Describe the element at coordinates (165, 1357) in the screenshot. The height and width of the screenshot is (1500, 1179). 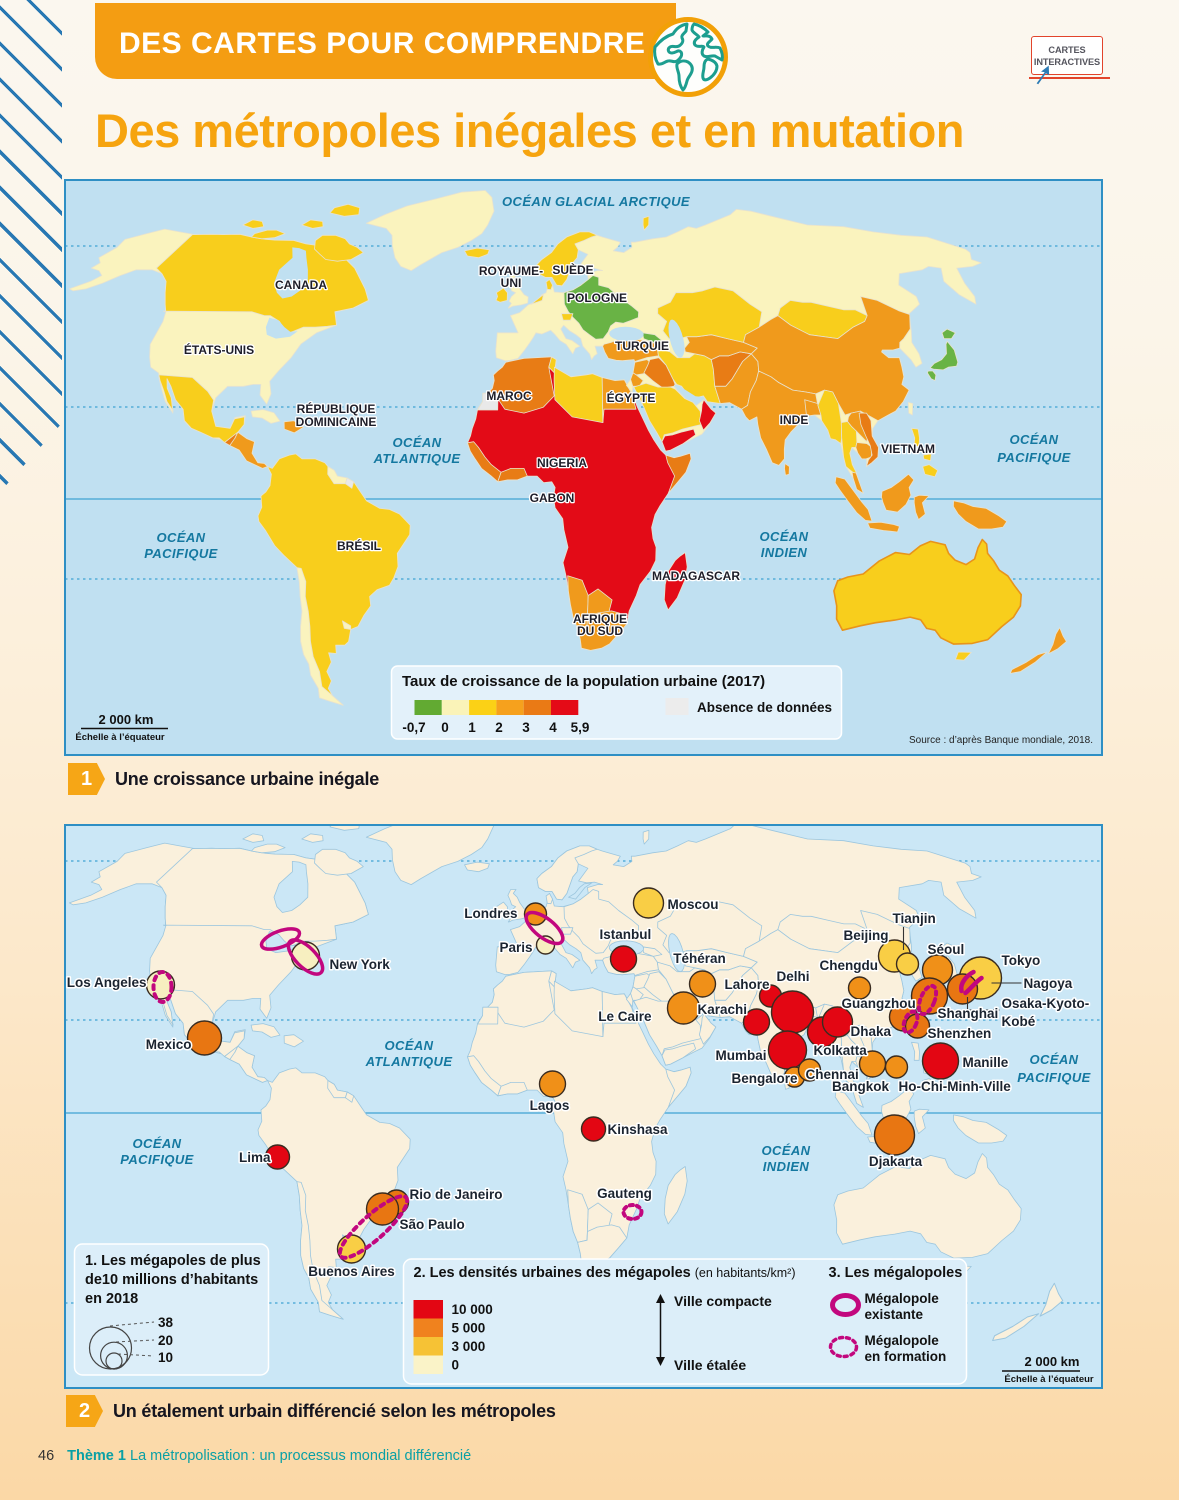
I see `svg-text: 10` at that location.